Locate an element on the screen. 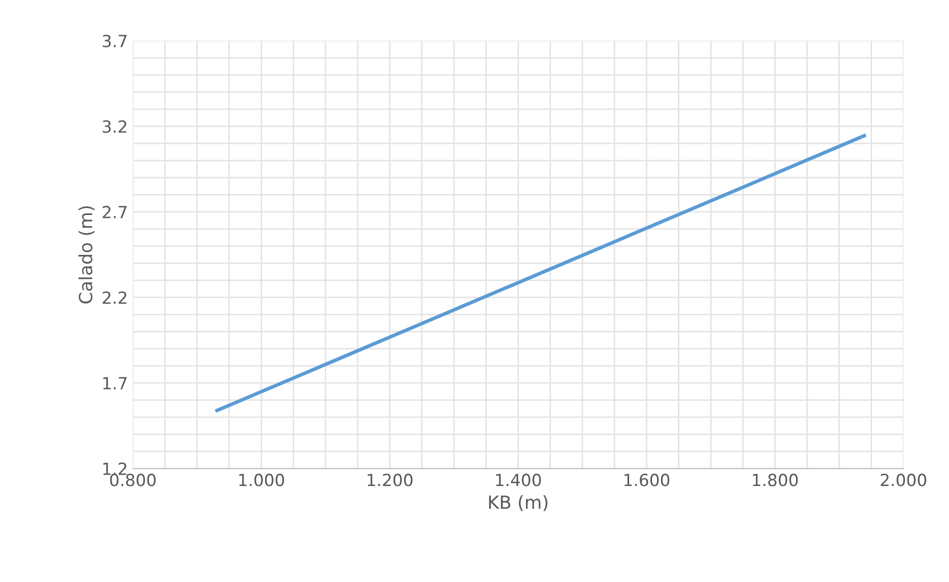 This screenshot has width=949, height=582. x-tick-label: 0.800 is located at coordinates (133, 480).